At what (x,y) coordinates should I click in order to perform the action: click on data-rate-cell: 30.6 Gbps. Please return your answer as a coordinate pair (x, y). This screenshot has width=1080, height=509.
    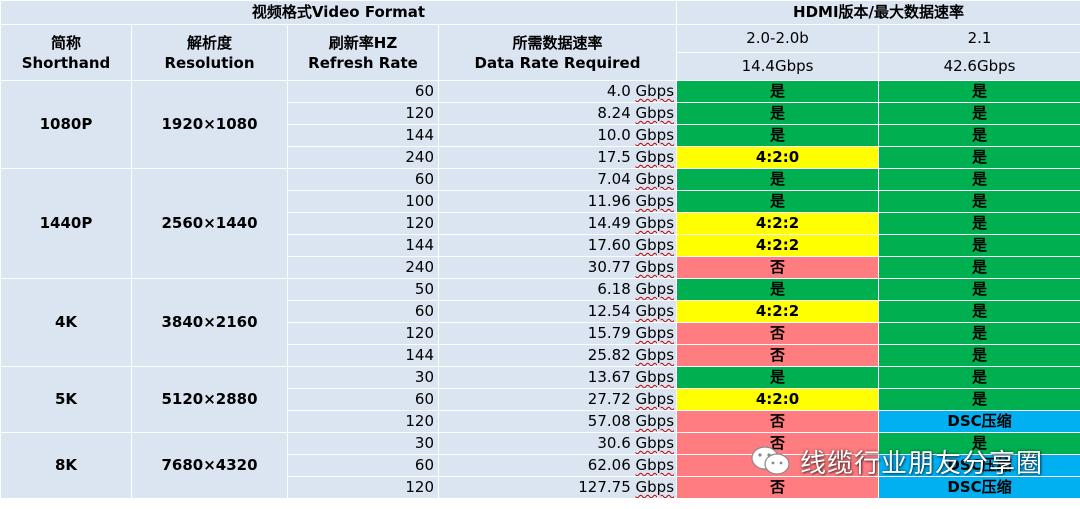
    Looking at the image, I should click on (557, 443).